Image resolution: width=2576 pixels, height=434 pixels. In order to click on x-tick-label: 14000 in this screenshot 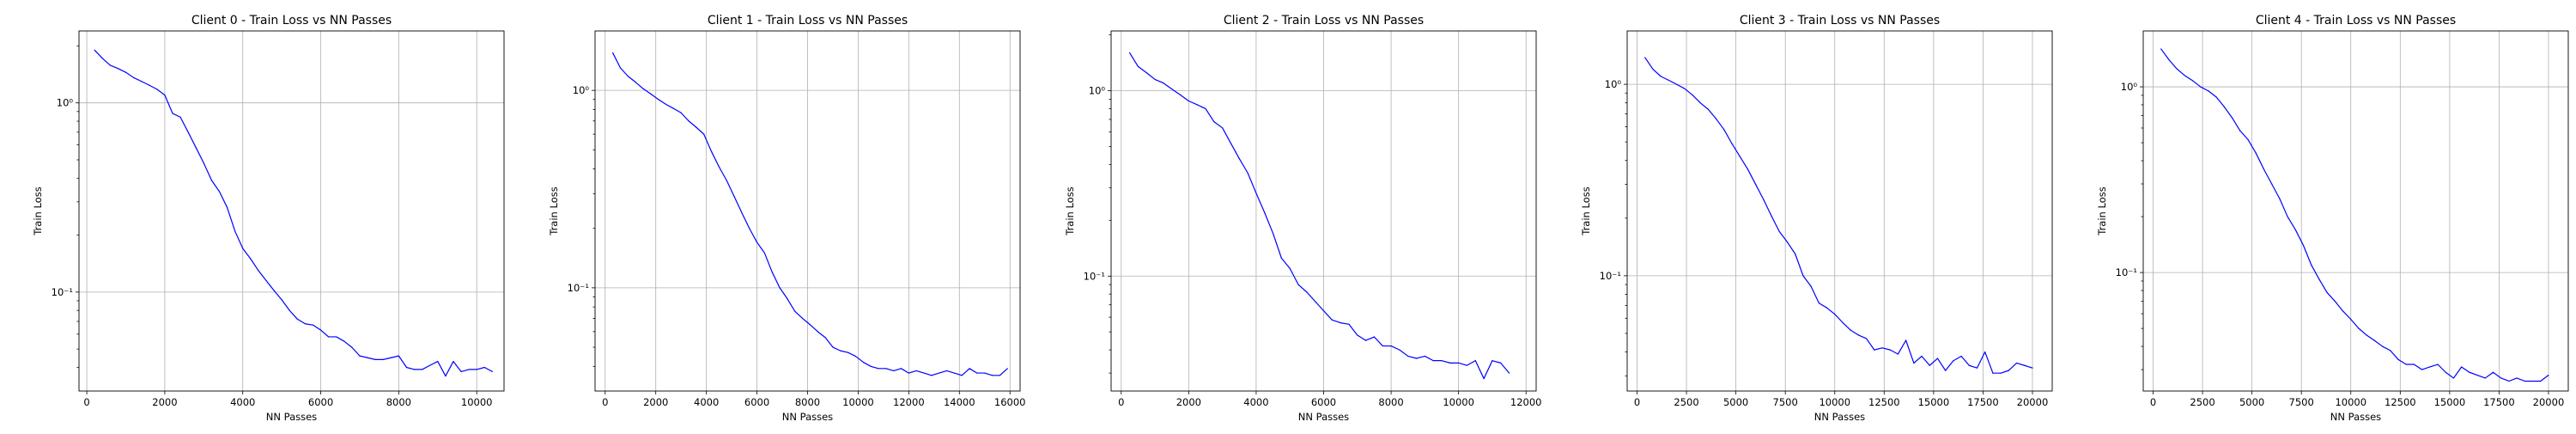, I will do `click(959, 402)`.